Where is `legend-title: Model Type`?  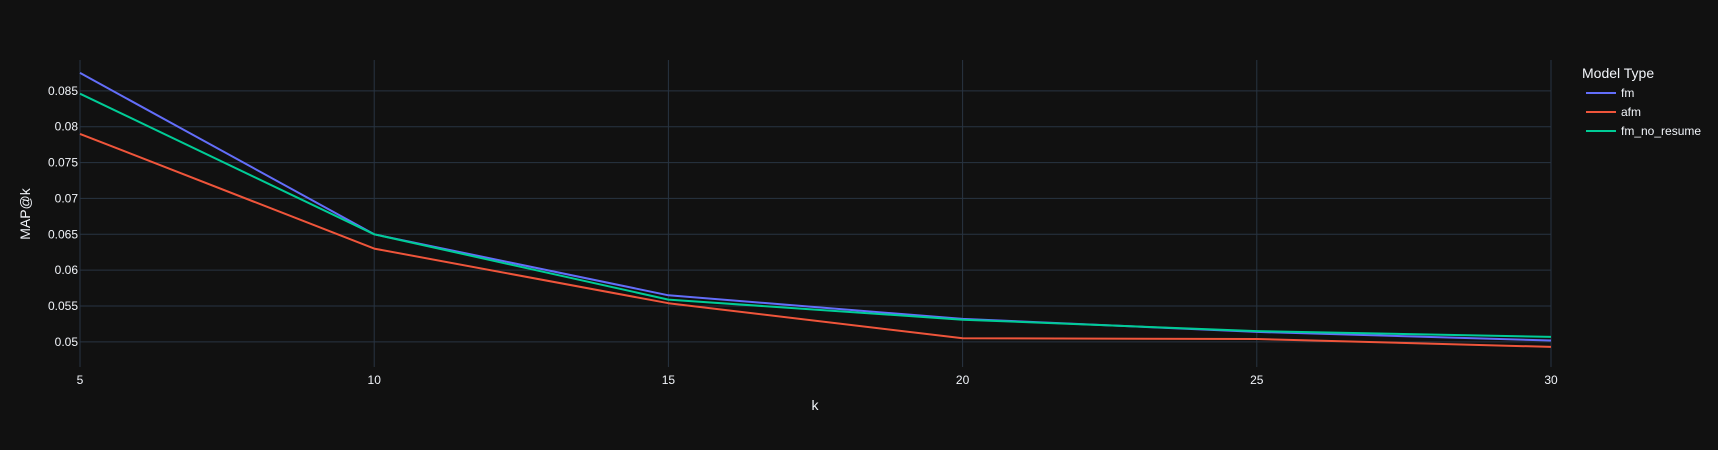 legend-title: Model Type is located at coordinates (1618, 73).